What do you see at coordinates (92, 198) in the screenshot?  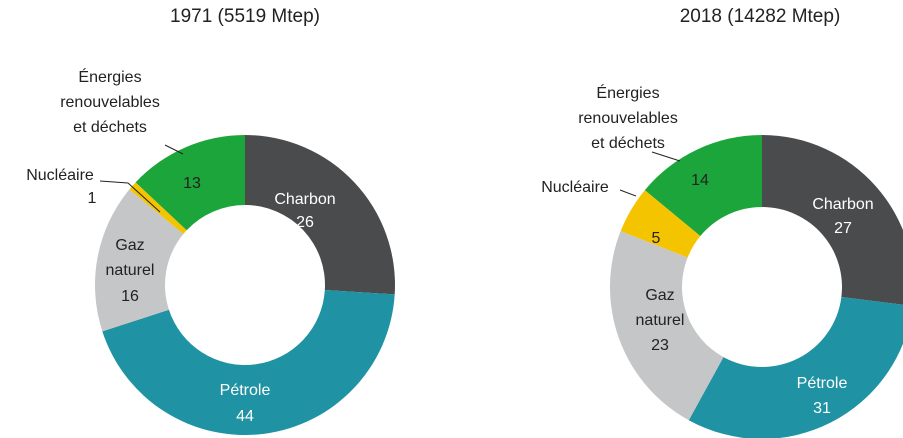 I see `segment-value: 1` at bounding box center [92, 198].